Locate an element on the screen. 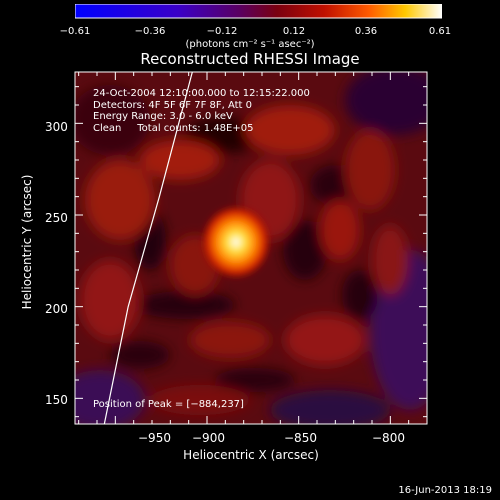 The height and width of the screenshot is (500, 500). clean-total-counts: Clean Total counts: 1.48E+05 is located at coordinates (173, 128).